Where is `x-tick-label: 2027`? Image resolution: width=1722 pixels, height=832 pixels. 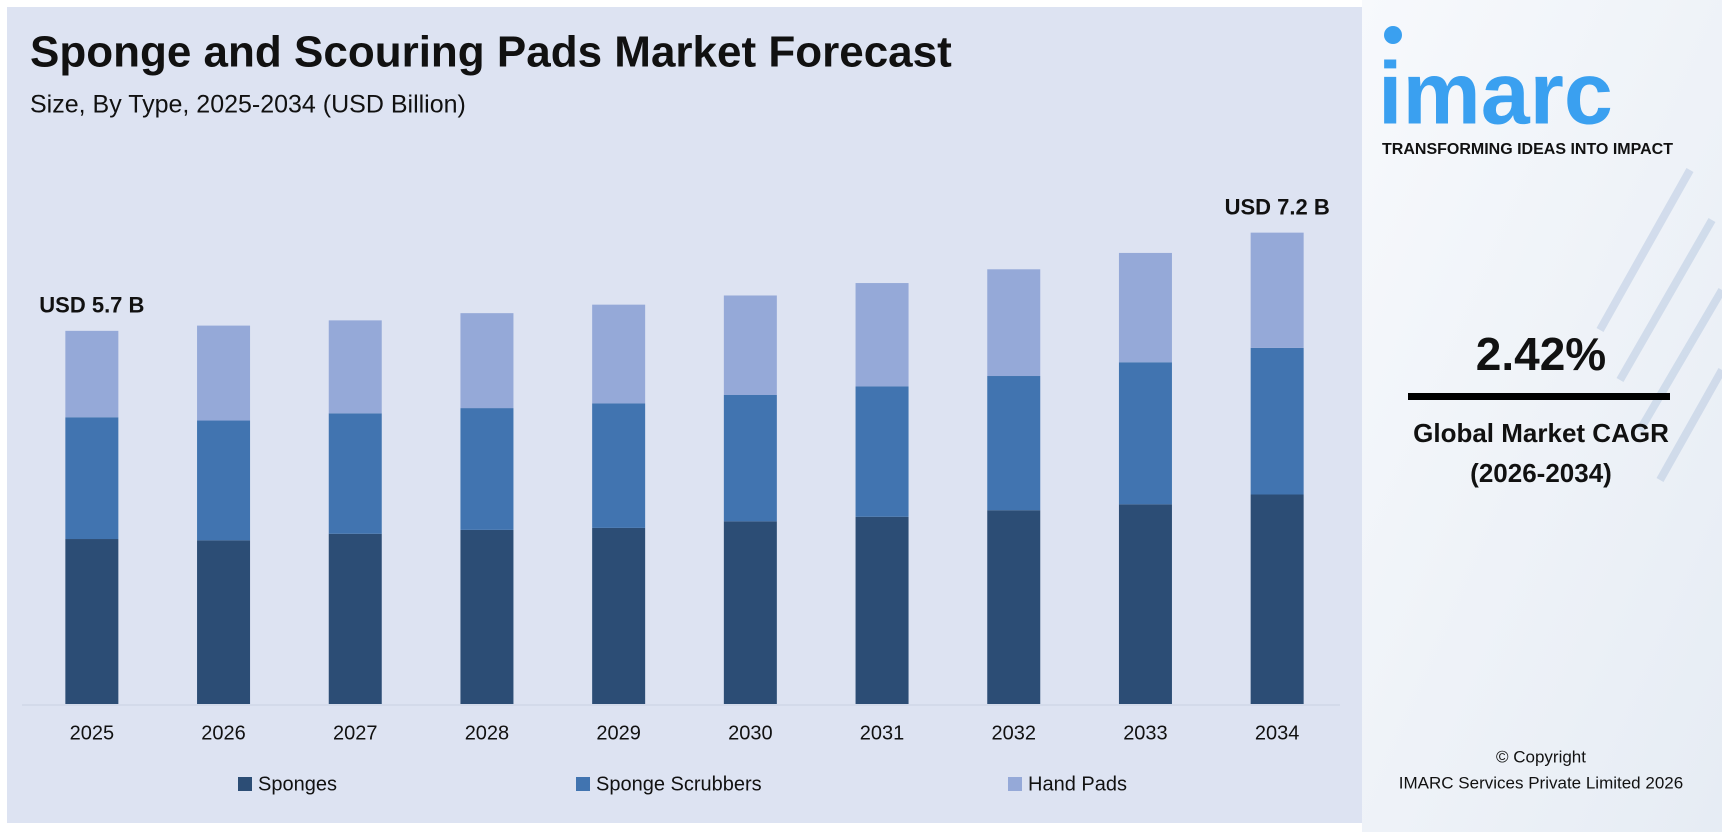
x-tick-label: 2027 is located at coordinates (355, 733).